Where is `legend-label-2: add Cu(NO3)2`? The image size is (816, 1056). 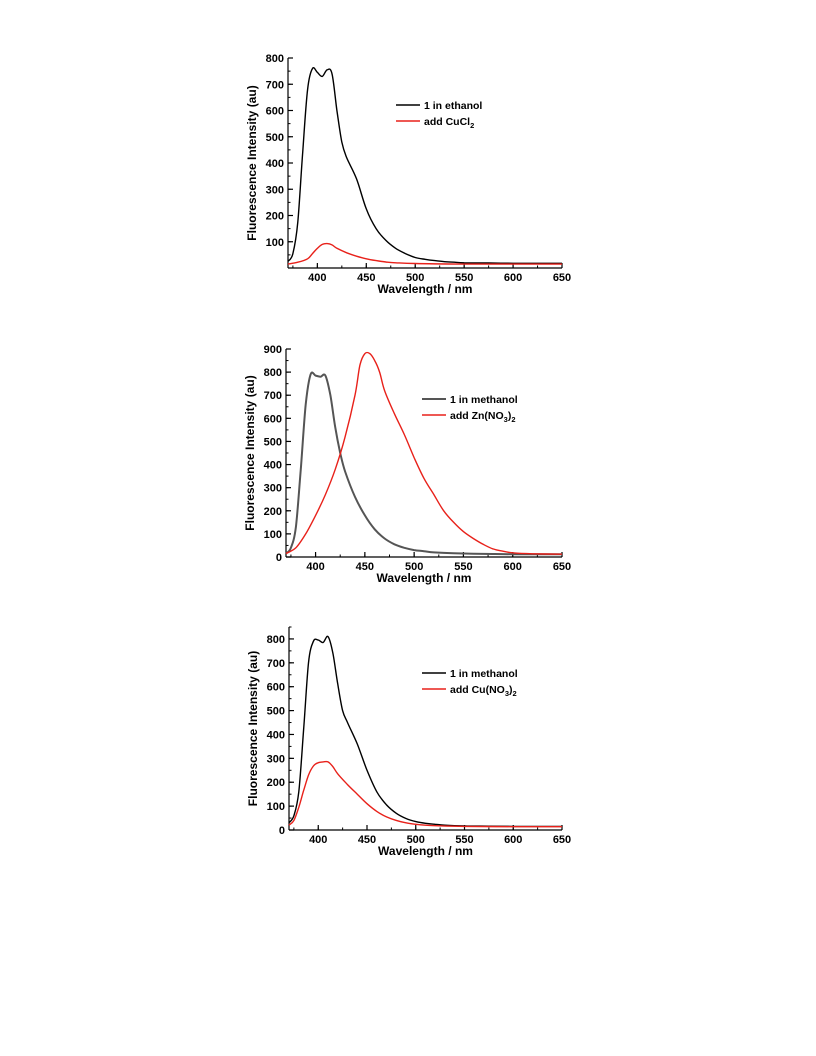 legend-label-2: add Cu(NO3)2 is located at coordinates (483, 691).